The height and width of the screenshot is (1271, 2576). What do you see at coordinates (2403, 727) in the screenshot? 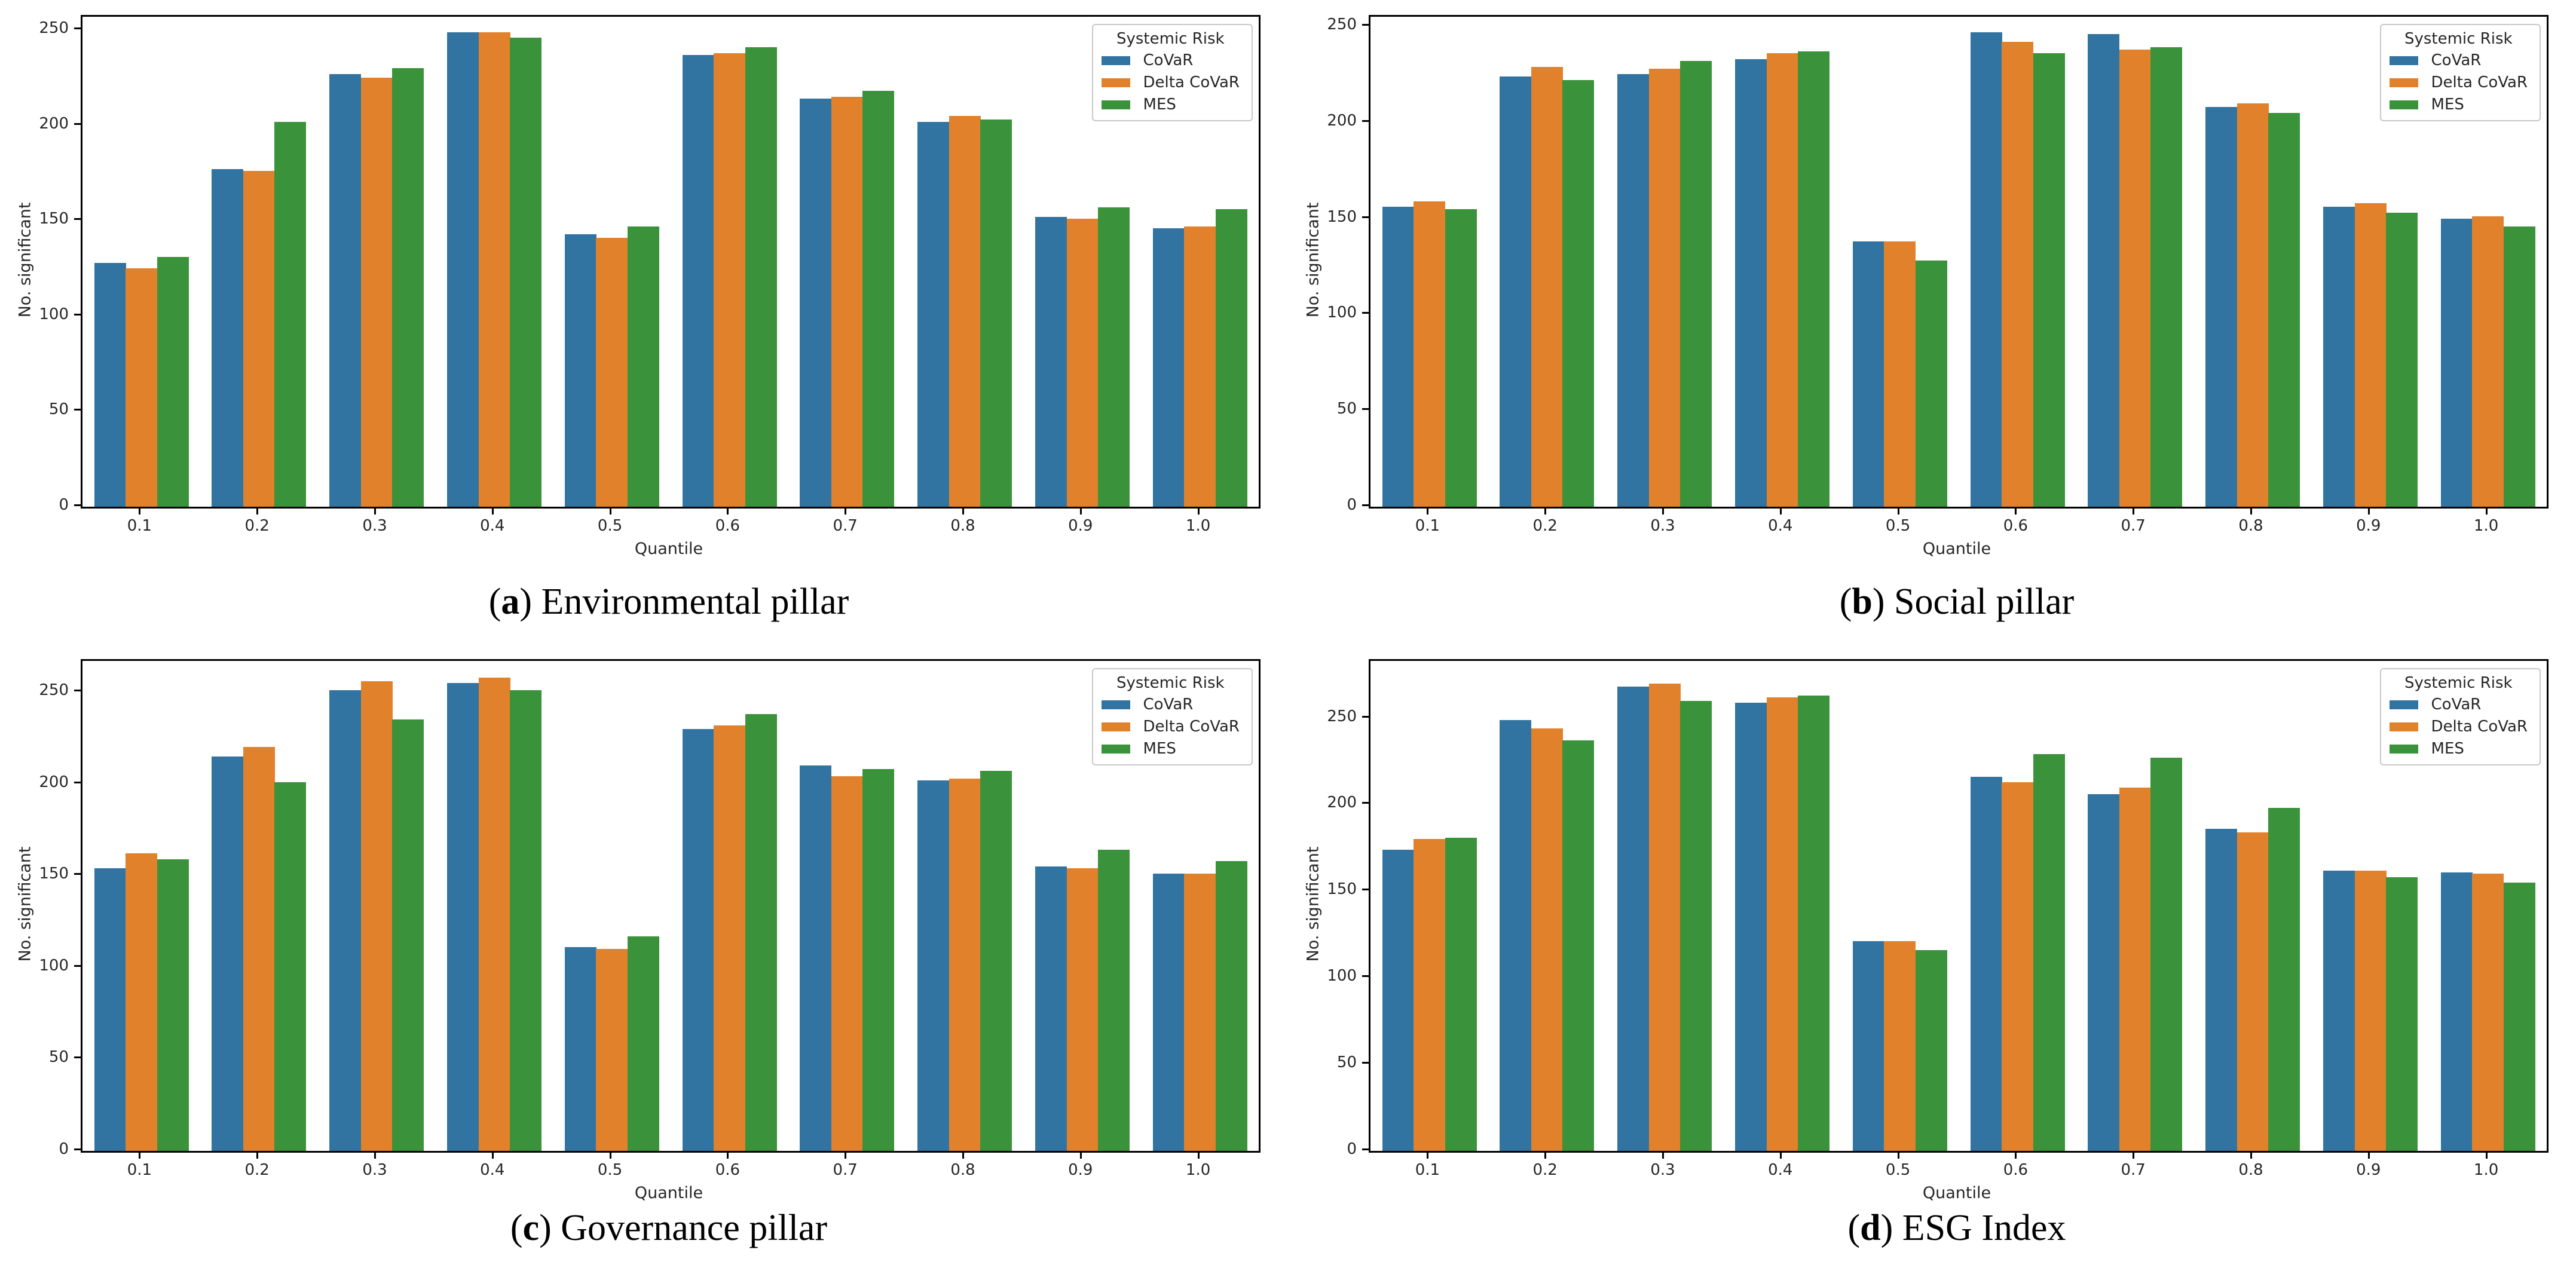
I see `legend-swatch-delta-covar` at bounding box center [2403, 727].